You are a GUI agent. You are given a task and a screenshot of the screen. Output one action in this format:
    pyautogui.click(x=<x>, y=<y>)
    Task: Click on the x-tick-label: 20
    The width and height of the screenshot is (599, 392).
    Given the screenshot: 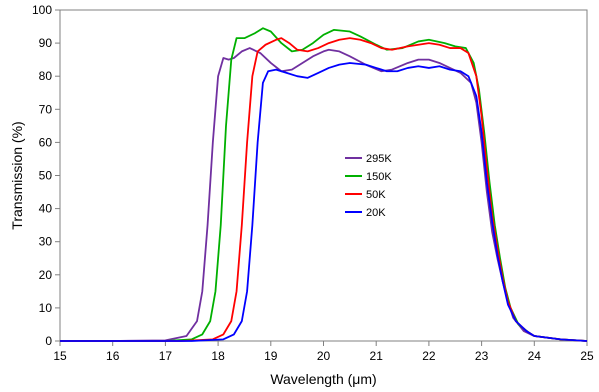 What is the action you would take?
    pyautogui.click(x=324, y=356)
    